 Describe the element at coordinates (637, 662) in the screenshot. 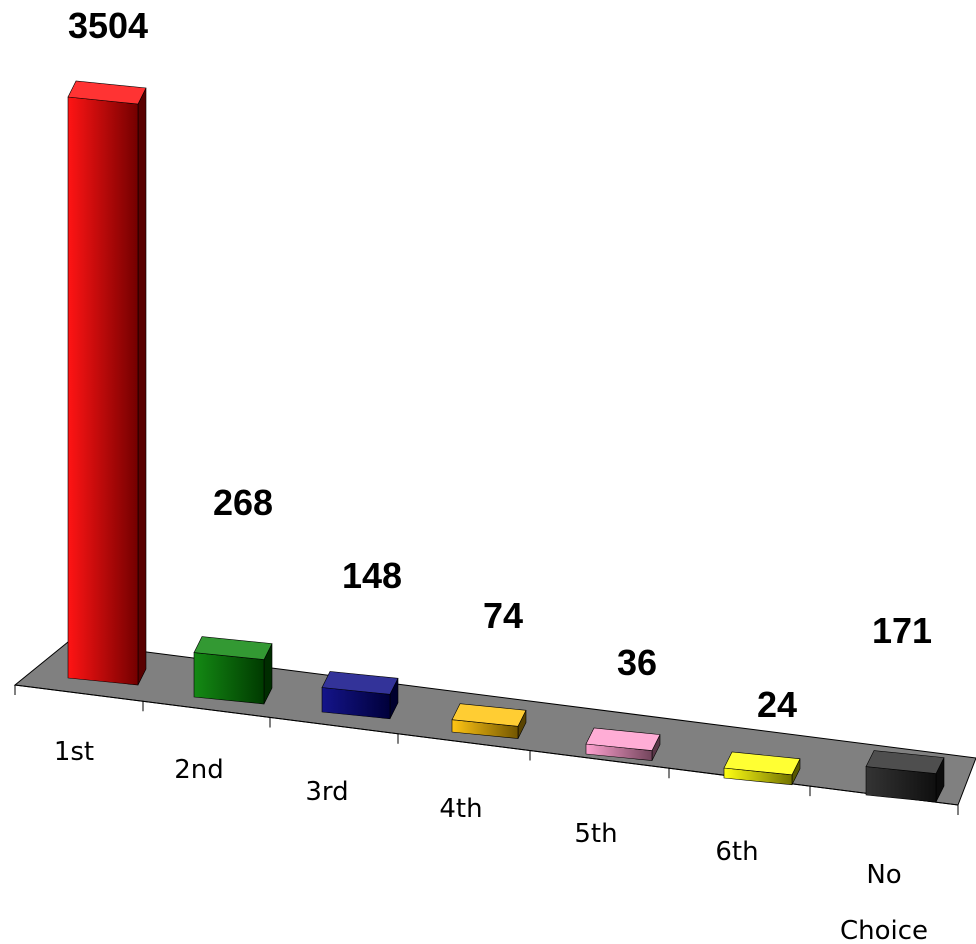

I see `value-label: 36` at that location.